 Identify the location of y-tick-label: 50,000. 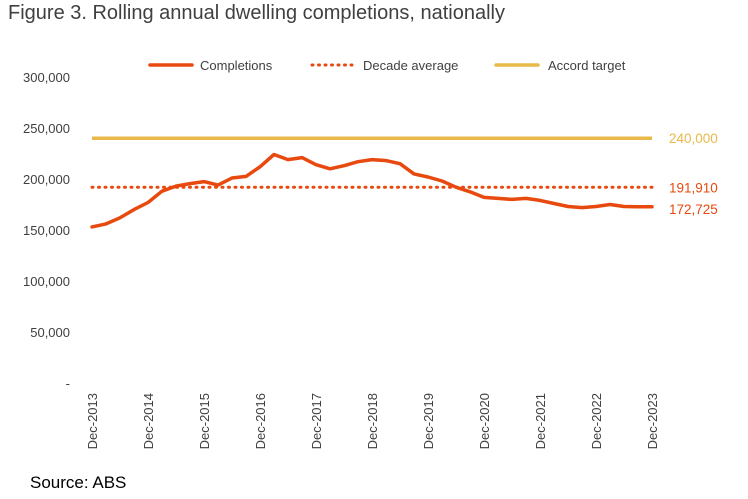
(50, 332).